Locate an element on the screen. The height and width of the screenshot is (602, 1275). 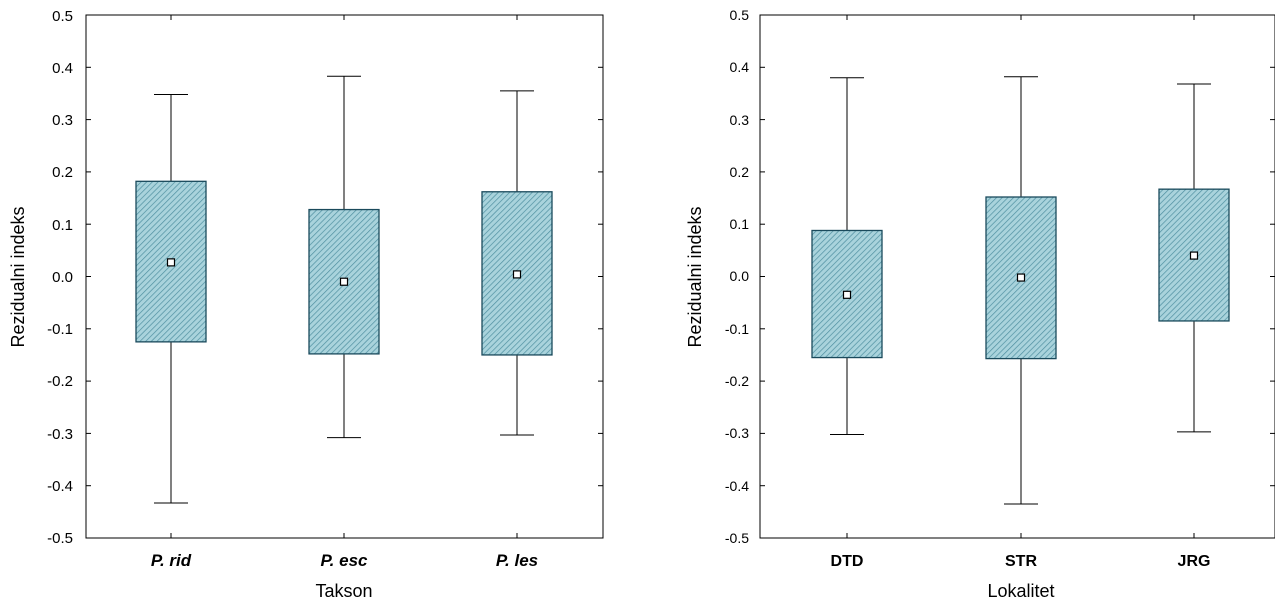
category-label: P. esc is located at coordinates (345, 560).